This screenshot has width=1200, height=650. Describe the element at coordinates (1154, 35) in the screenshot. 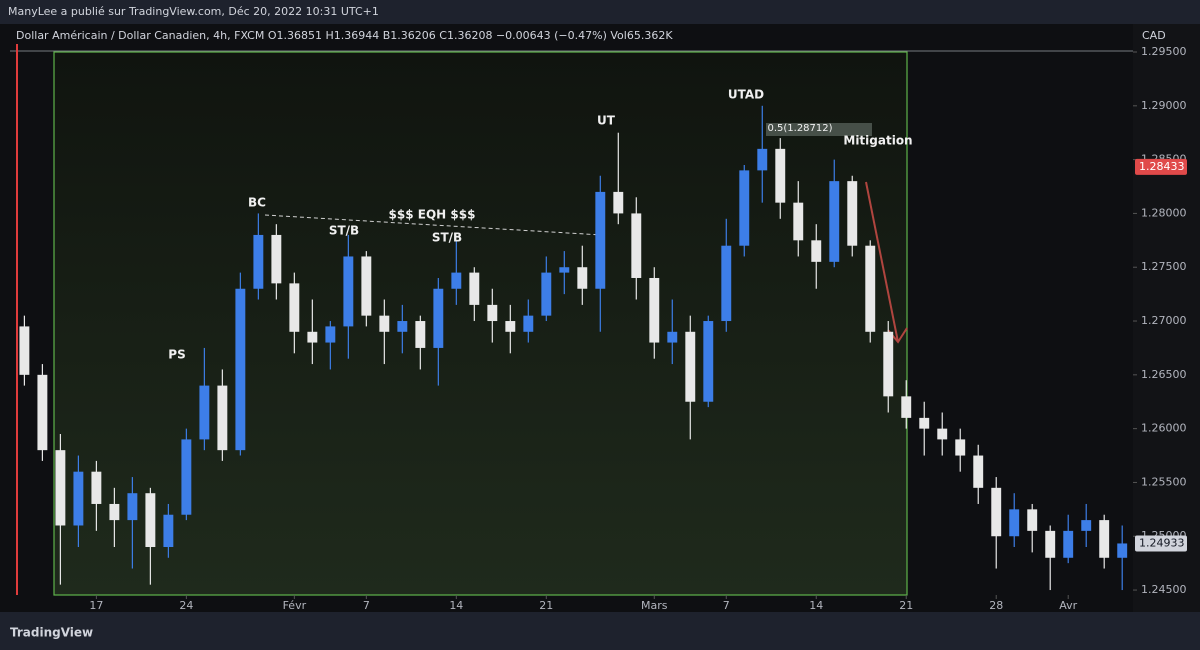

I see `y-axis-label: CAD` at that location.